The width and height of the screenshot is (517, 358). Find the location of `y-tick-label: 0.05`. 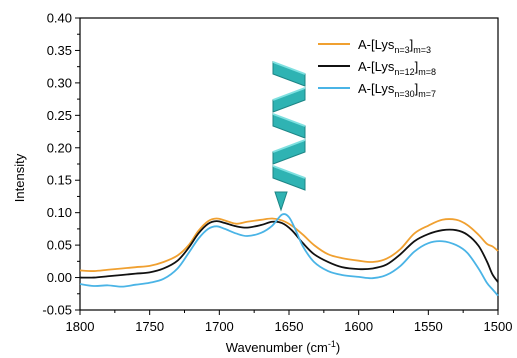

y-tick-label: 0.05 is located at coordinates (59, 245).